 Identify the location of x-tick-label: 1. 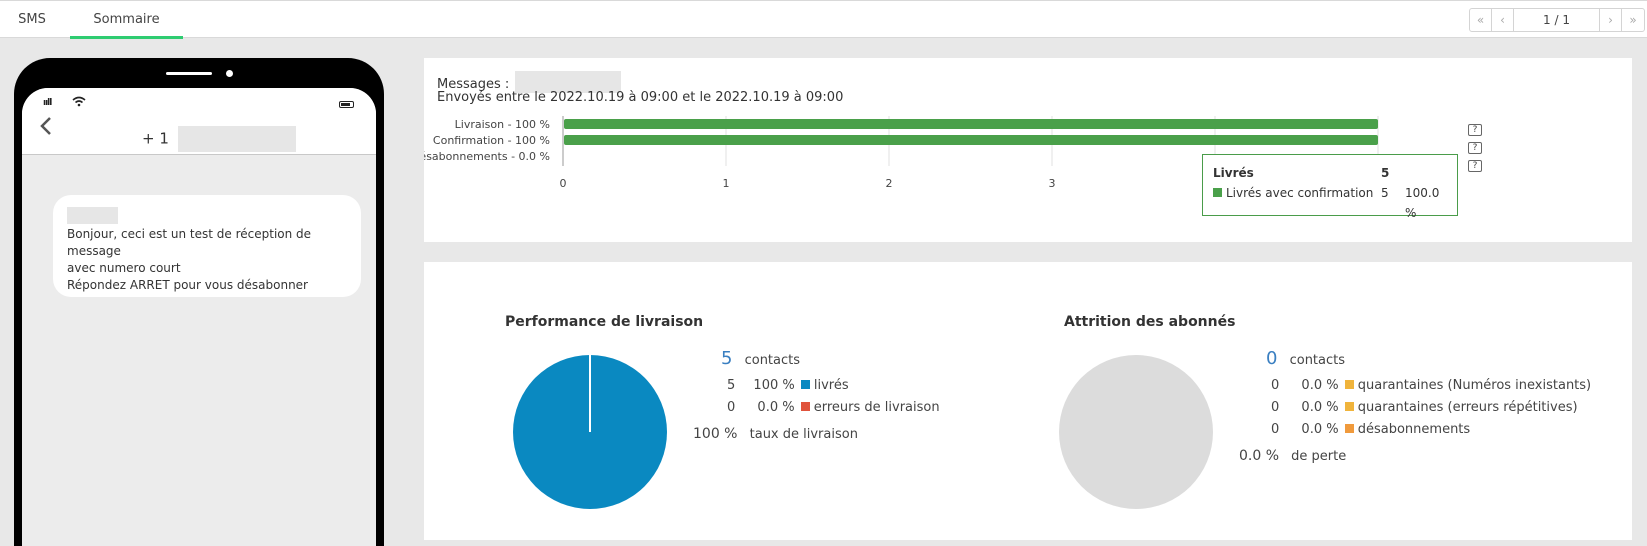
(726, 183).